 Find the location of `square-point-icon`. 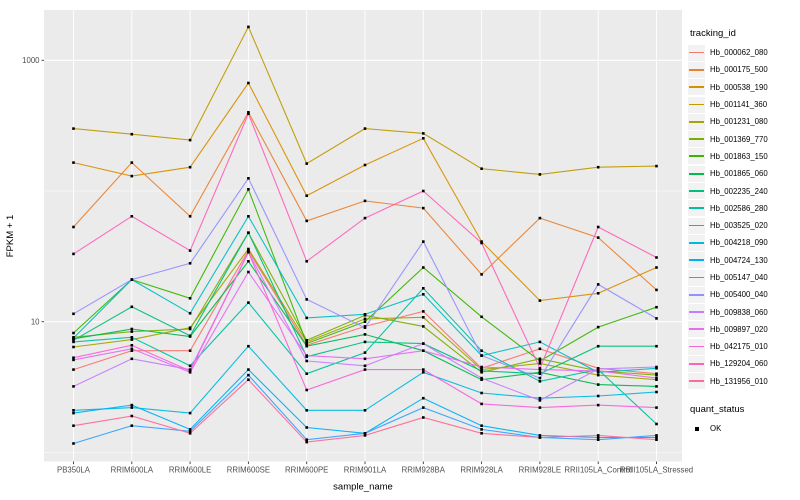

square-point-icon is located at coordinates (696, 428).